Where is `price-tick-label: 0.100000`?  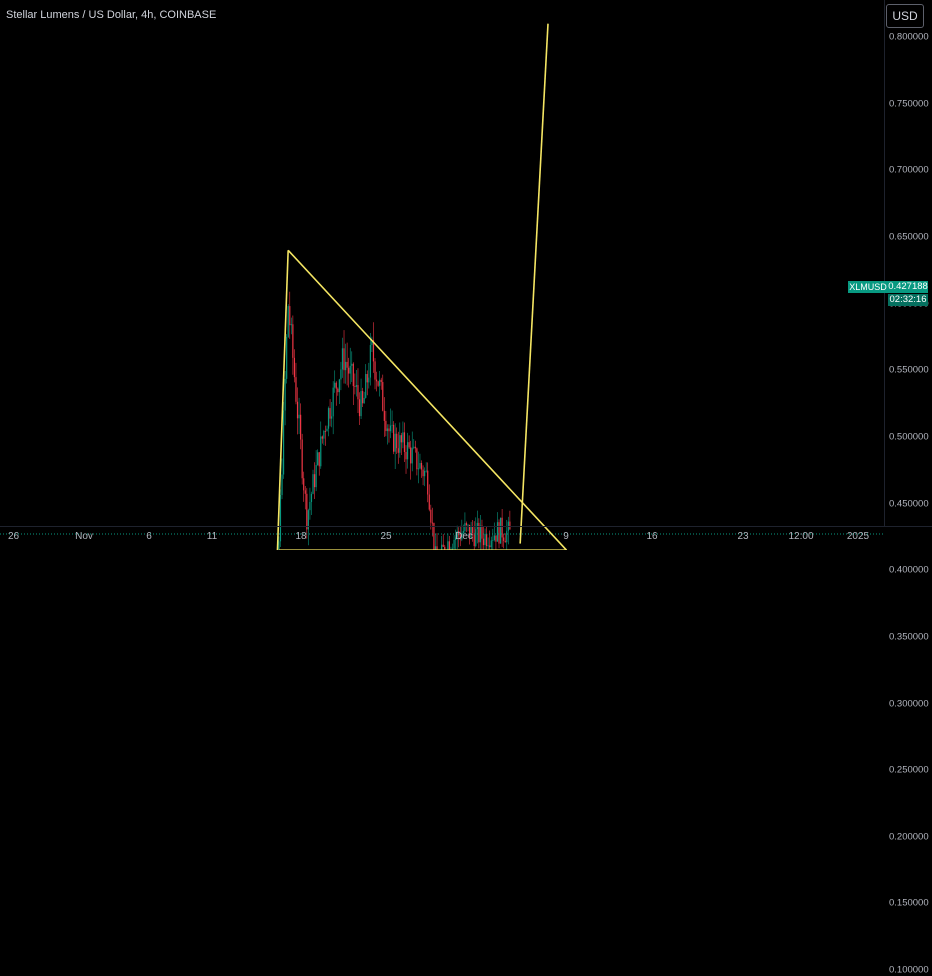
price-tick-label: 0.100000 is located at coordinates (909, 970).